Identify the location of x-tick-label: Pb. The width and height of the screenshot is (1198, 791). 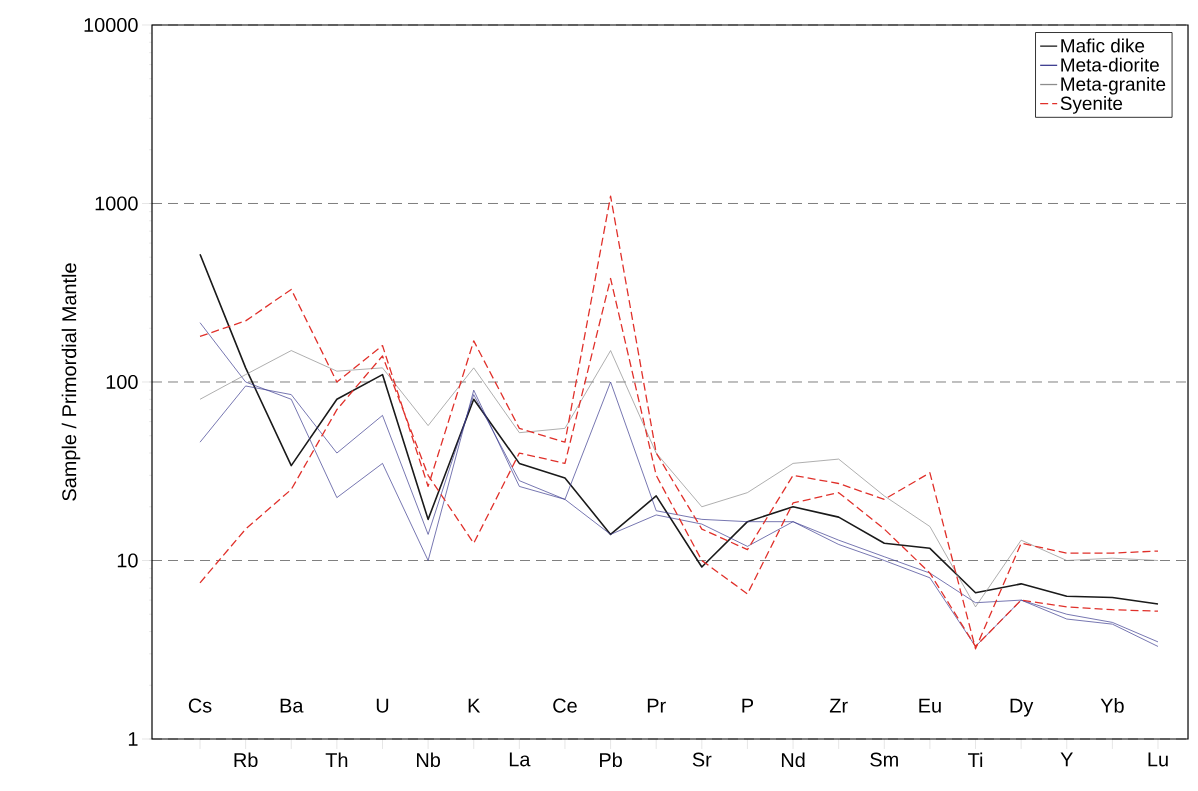
(611, 760).